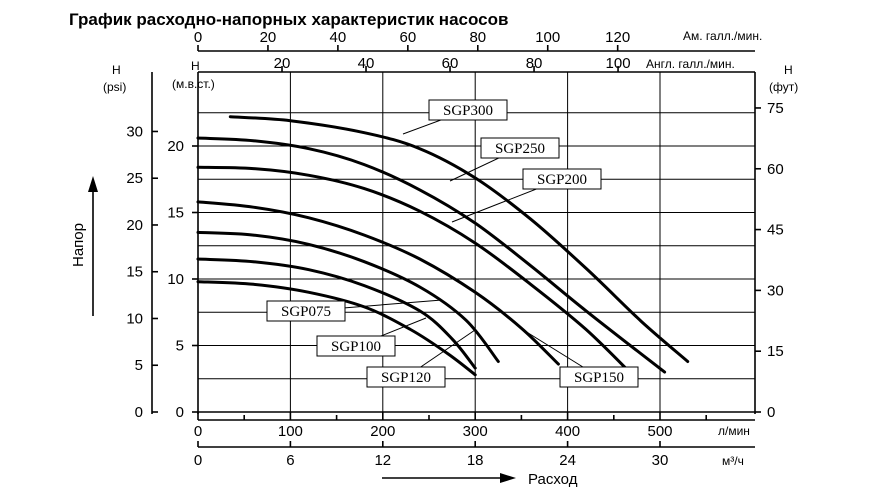 The image size is (881, 494). I want to click on top-us-tick-label: 20, so click(268, 37).